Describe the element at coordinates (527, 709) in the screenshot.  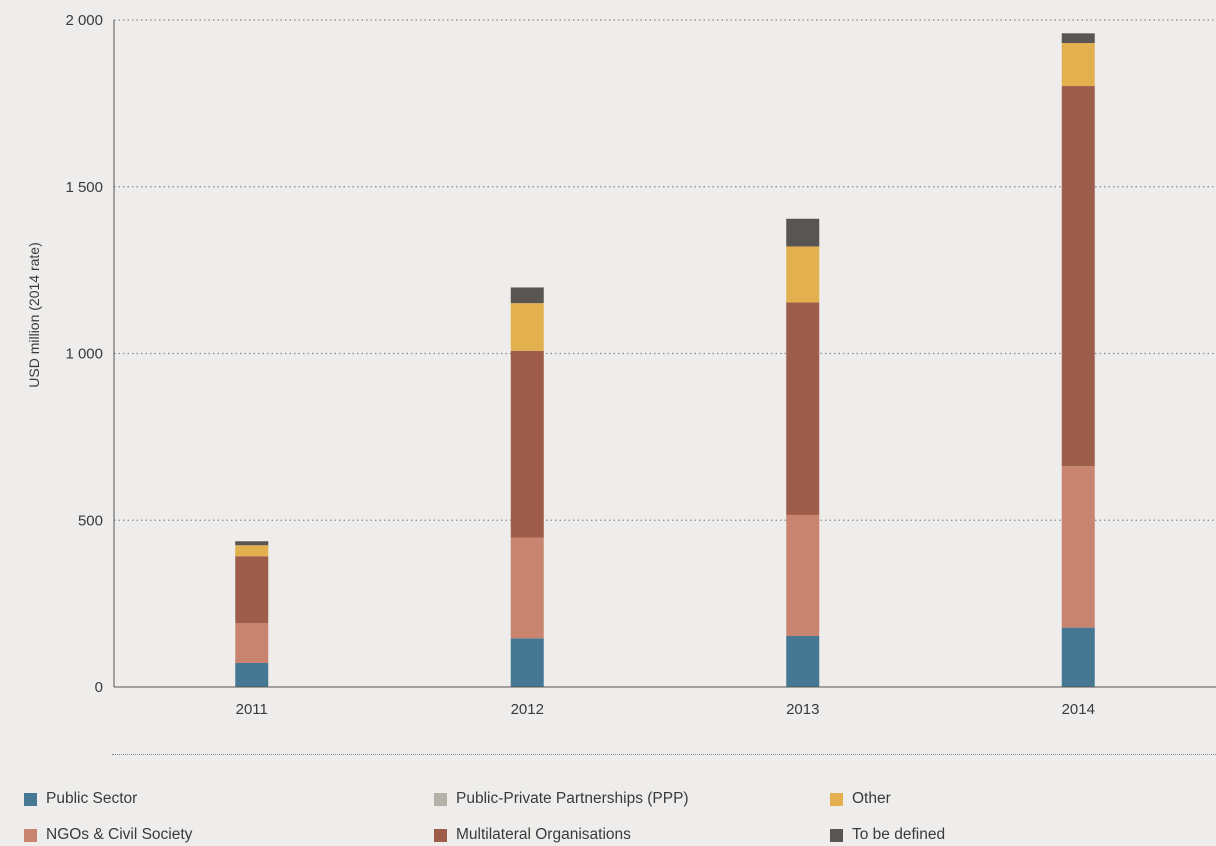
I see `x-tick-label: 2012` at that location.